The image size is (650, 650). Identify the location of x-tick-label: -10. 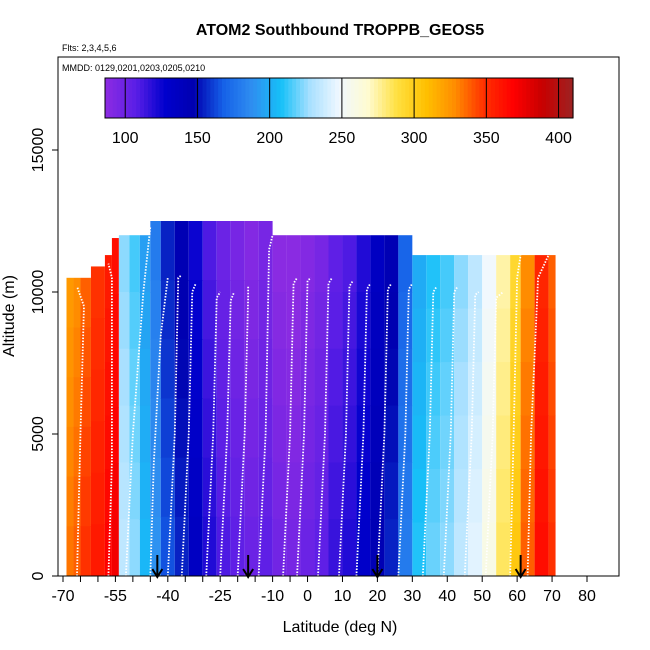
(272, 596).